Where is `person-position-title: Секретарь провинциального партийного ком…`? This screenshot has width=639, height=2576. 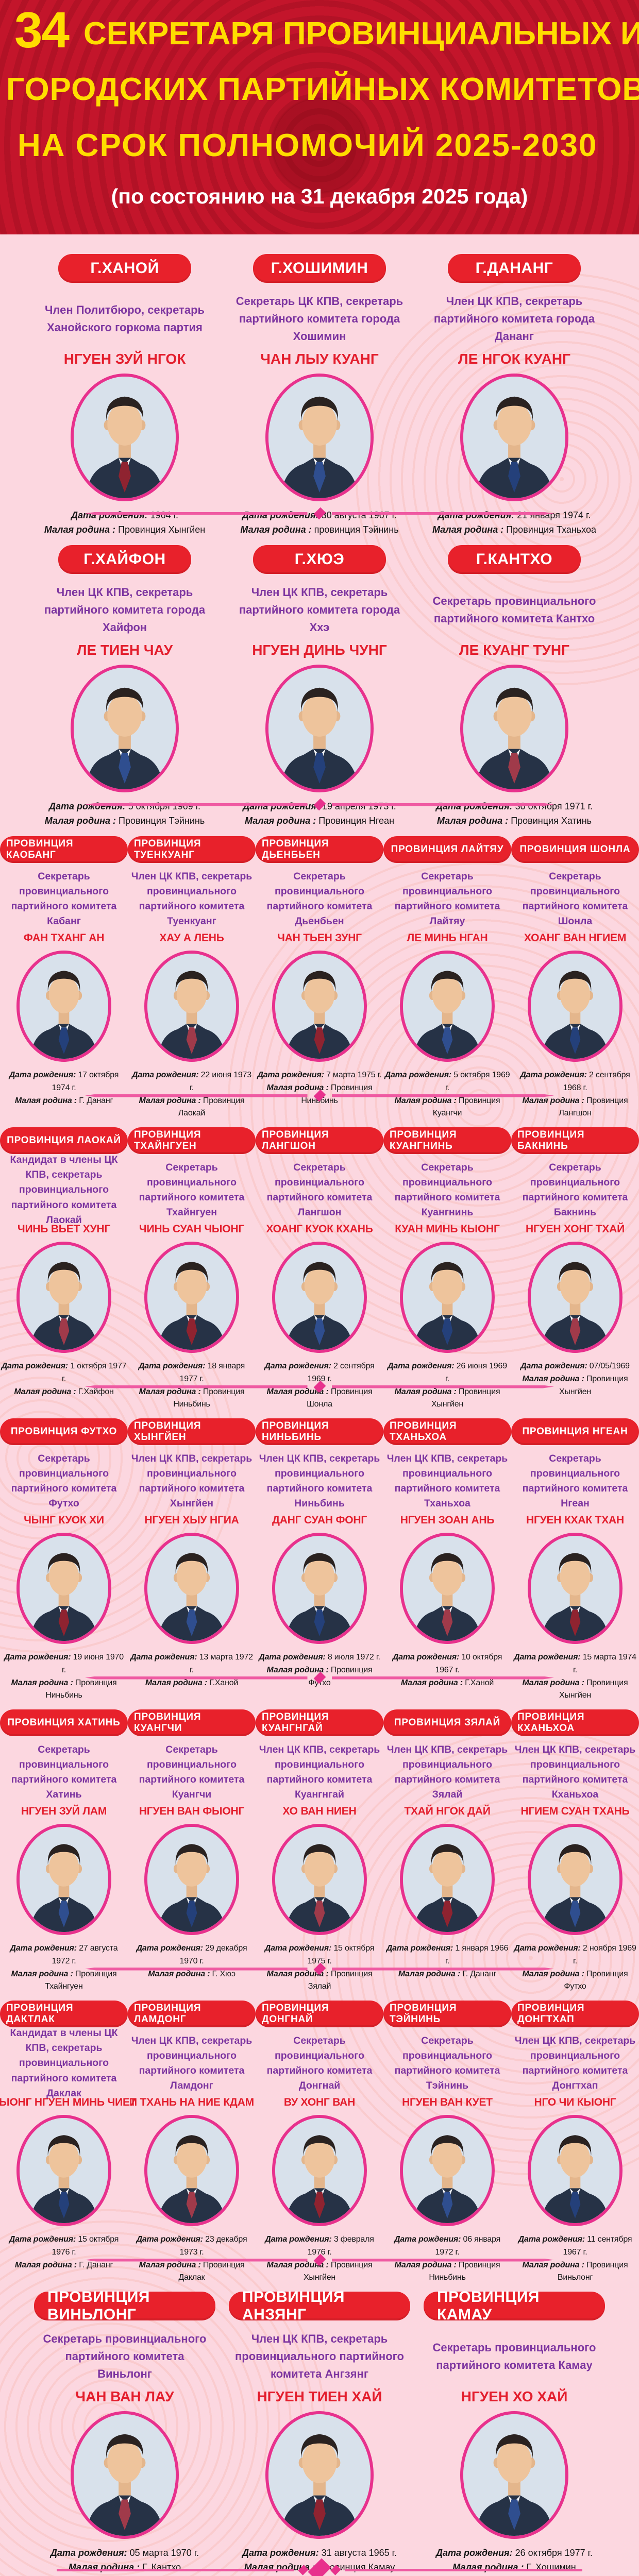 person-position-title: Секретарь провинциального партийного ком… is located at coordinates (447, 1189).